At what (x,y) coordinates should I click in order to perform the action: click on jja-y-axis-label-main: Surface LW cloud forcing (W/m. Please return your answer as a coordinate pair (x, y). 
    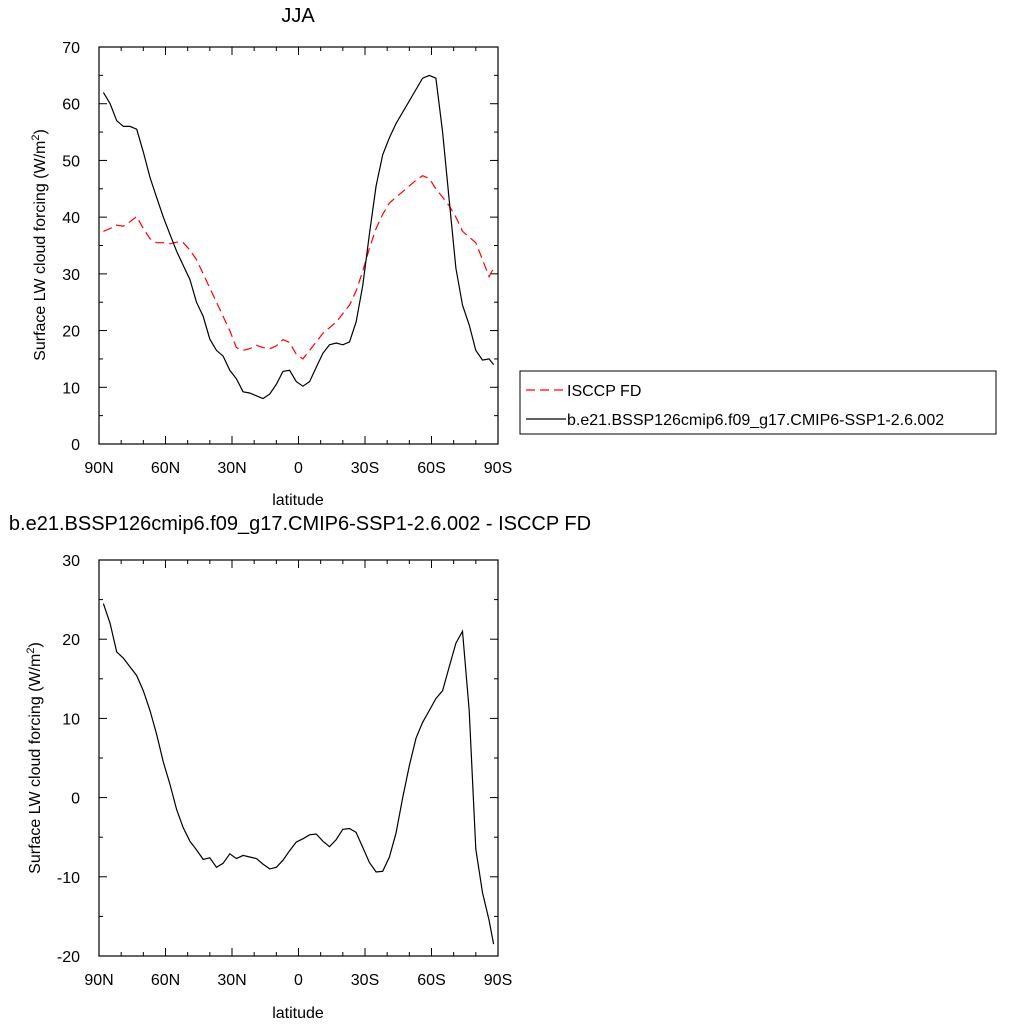
    Looking at the image, I should click on (40, 251).